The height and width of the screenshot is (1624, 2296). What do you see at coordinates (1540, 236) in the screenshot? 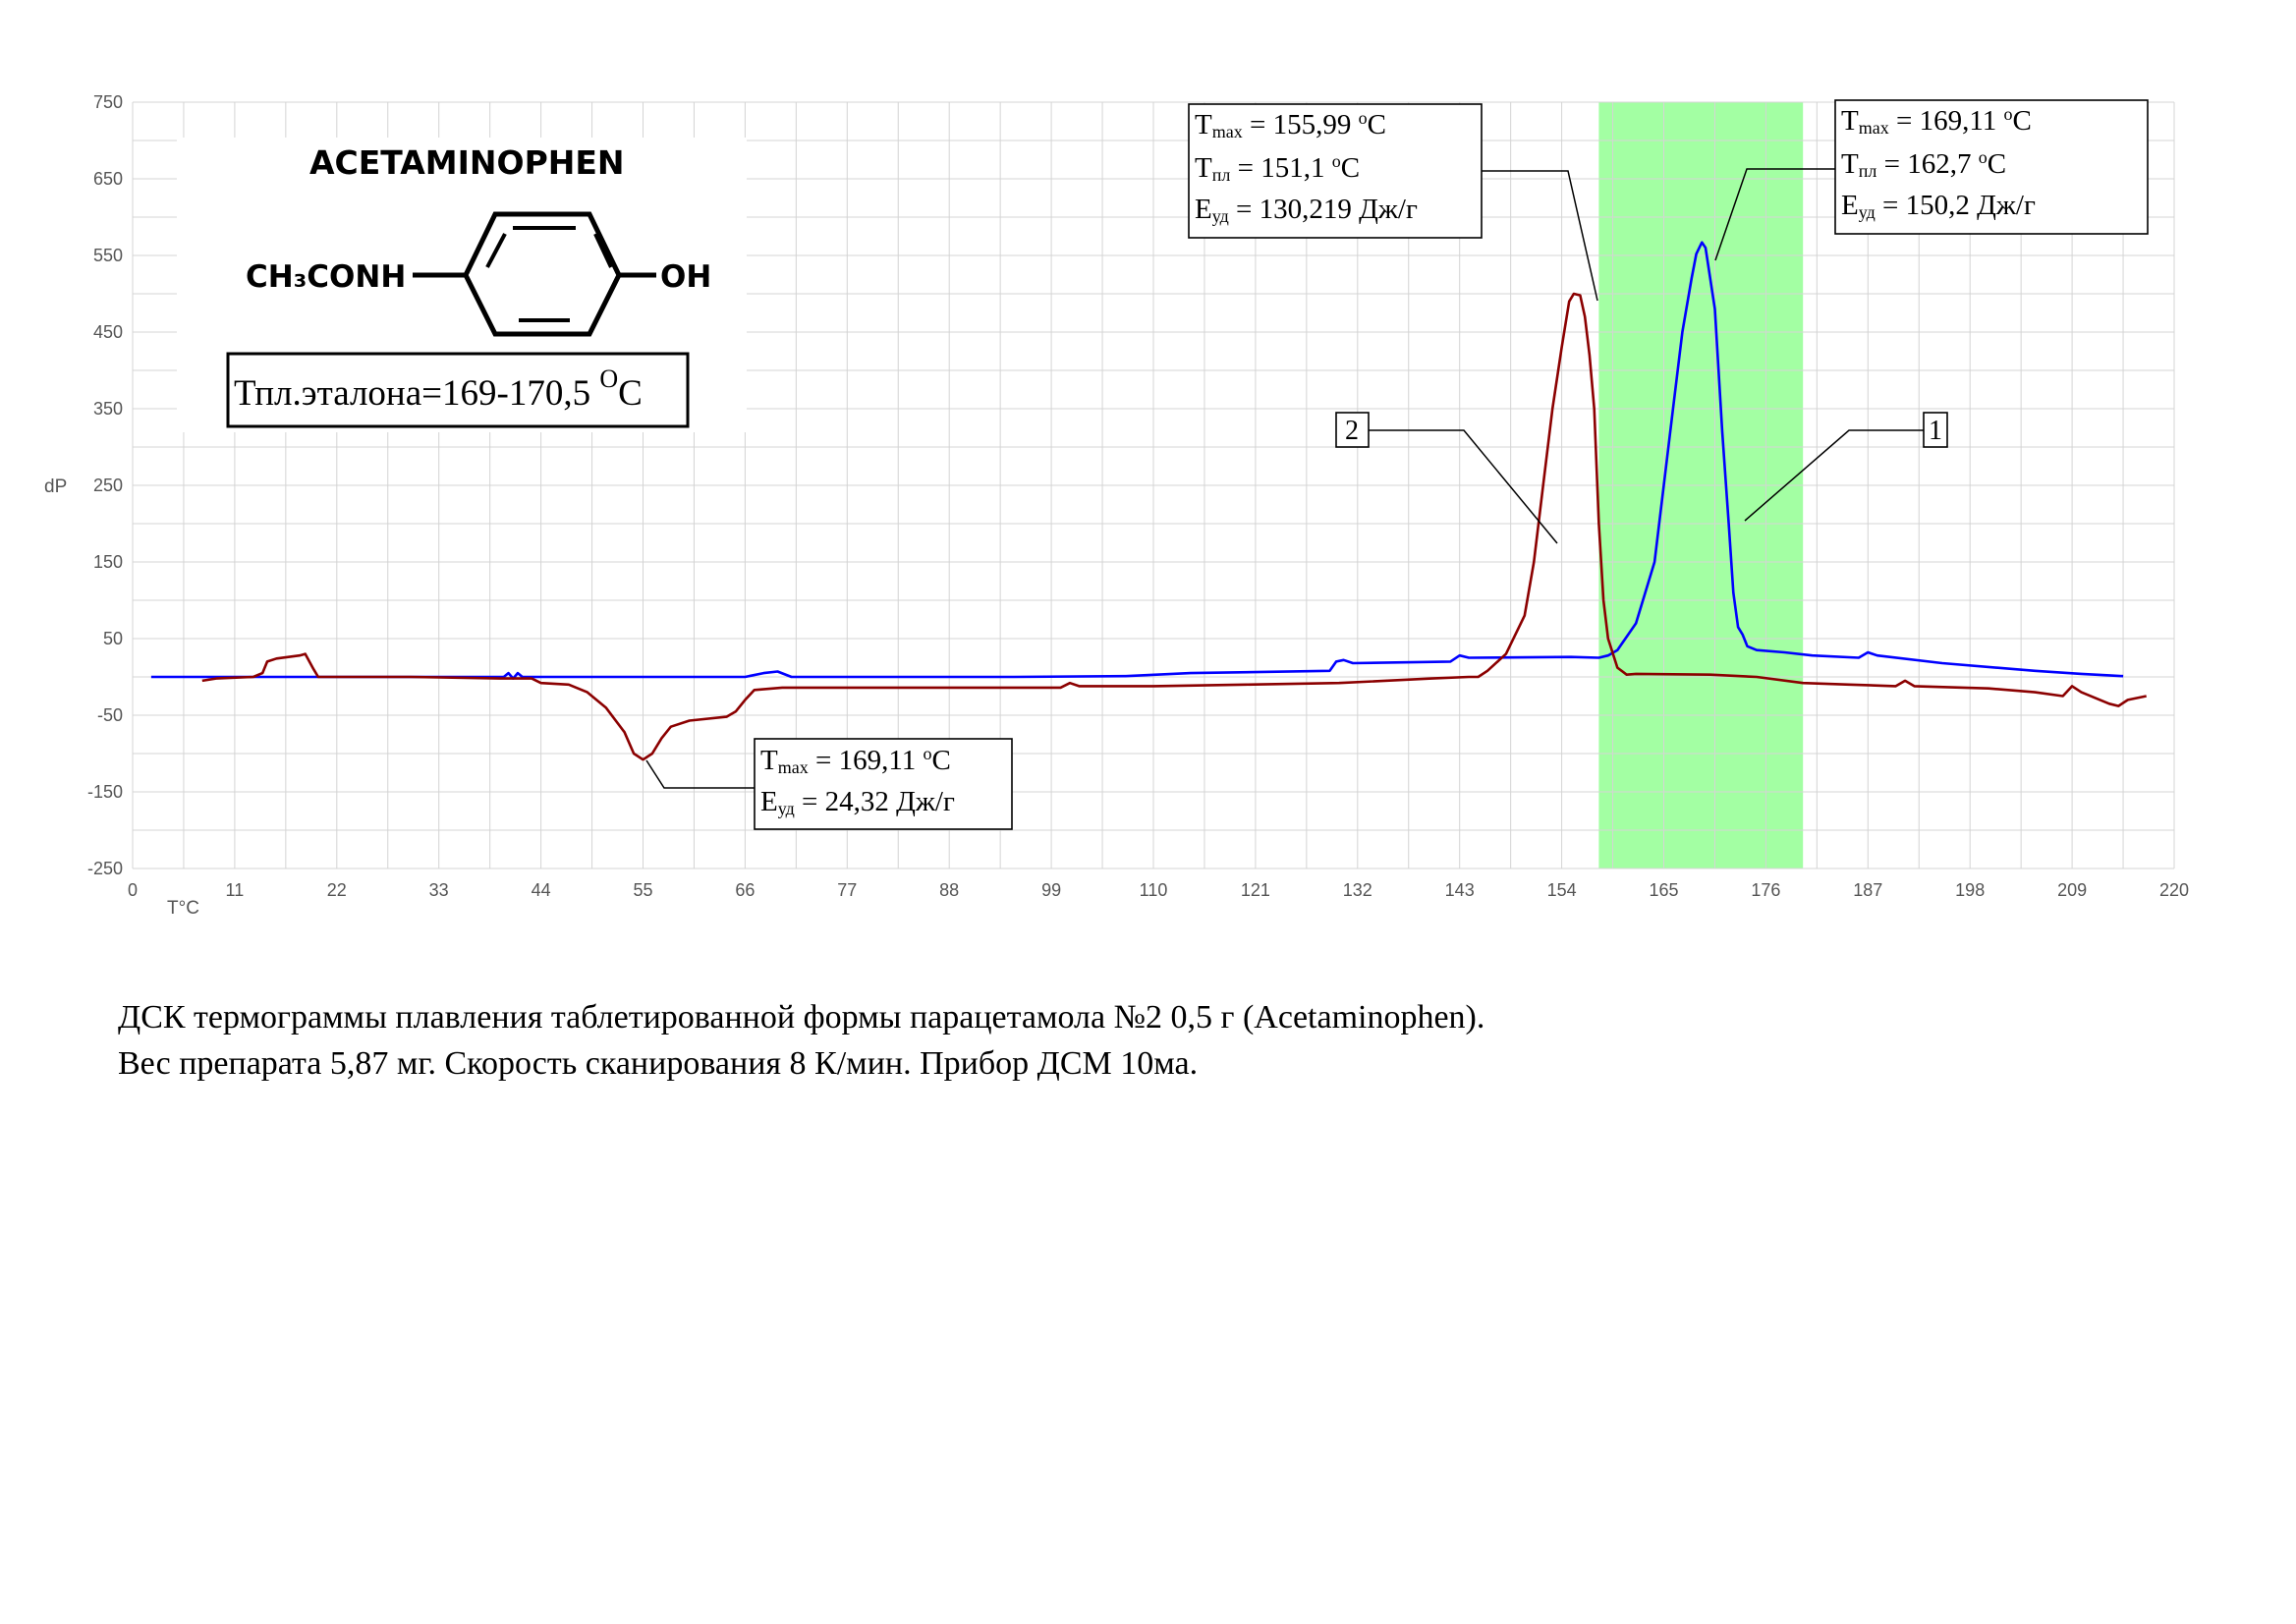
I see `leader-peak2` at bounding box center [1540, 236].